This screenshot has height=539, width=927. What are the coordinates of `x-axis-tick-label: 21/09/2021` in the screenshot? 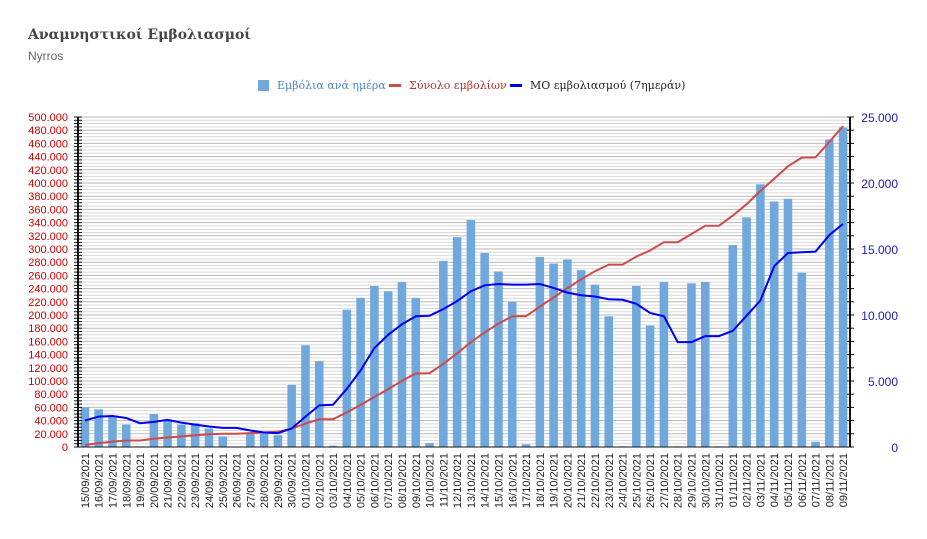 It's located at (169, 480).